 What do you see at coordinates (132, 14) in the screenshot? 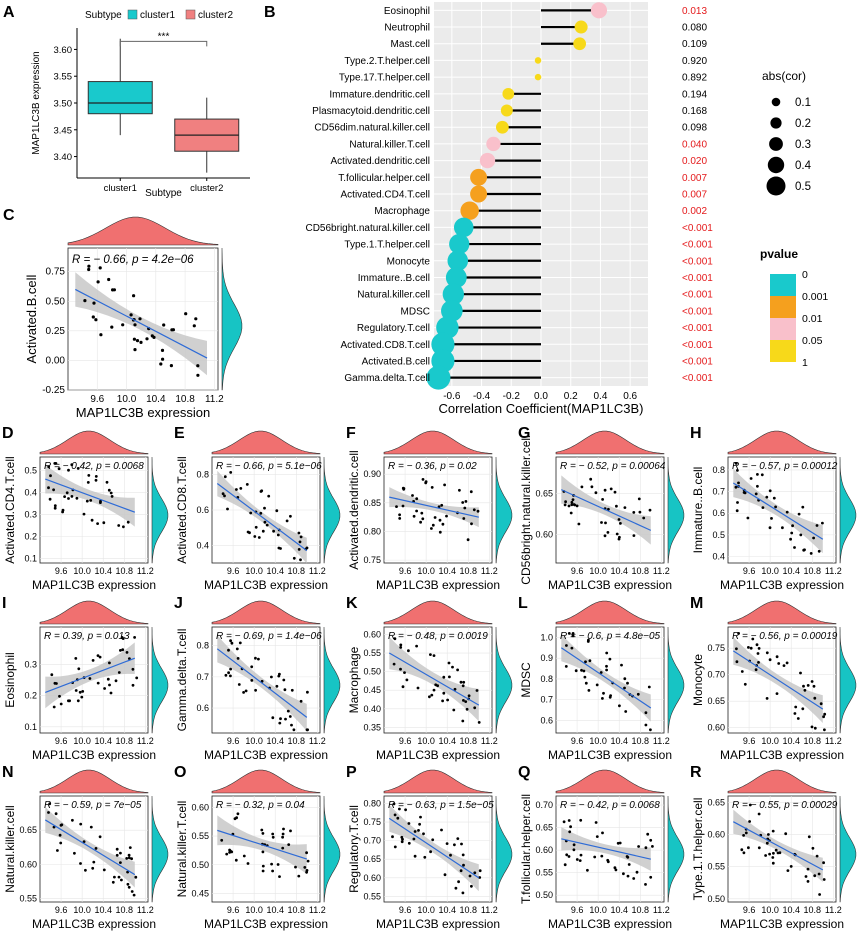
I see `legend-key-cluster1` at bounding box center [132, 14].